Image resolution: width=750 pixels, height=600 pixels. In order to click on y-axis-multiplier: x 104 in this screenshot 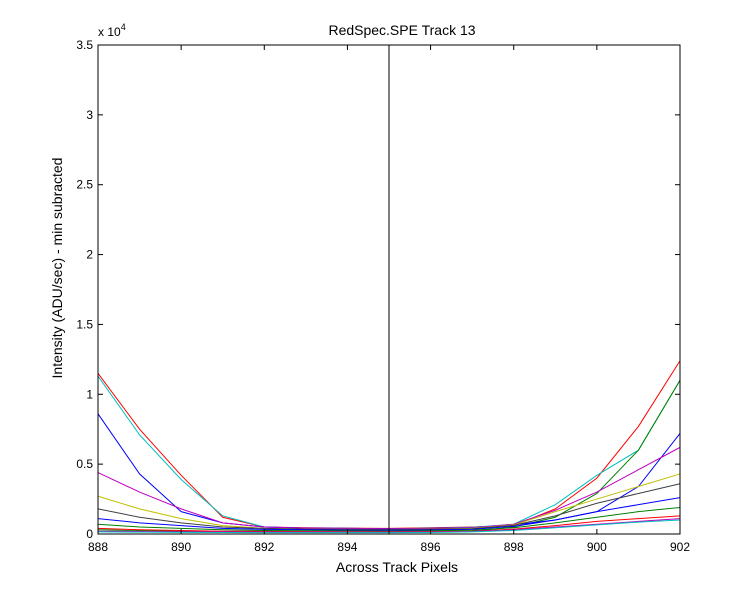, I will do `click(112, 30)`.